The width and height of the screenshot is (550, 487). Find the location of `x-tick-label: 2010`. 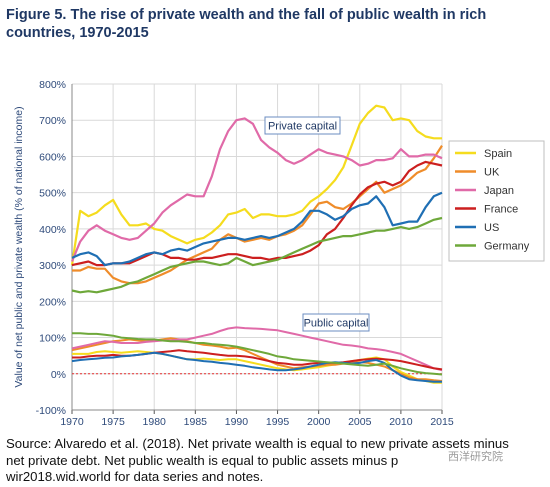

x-tick-label: 2010 is located at coordinates (401, 422).